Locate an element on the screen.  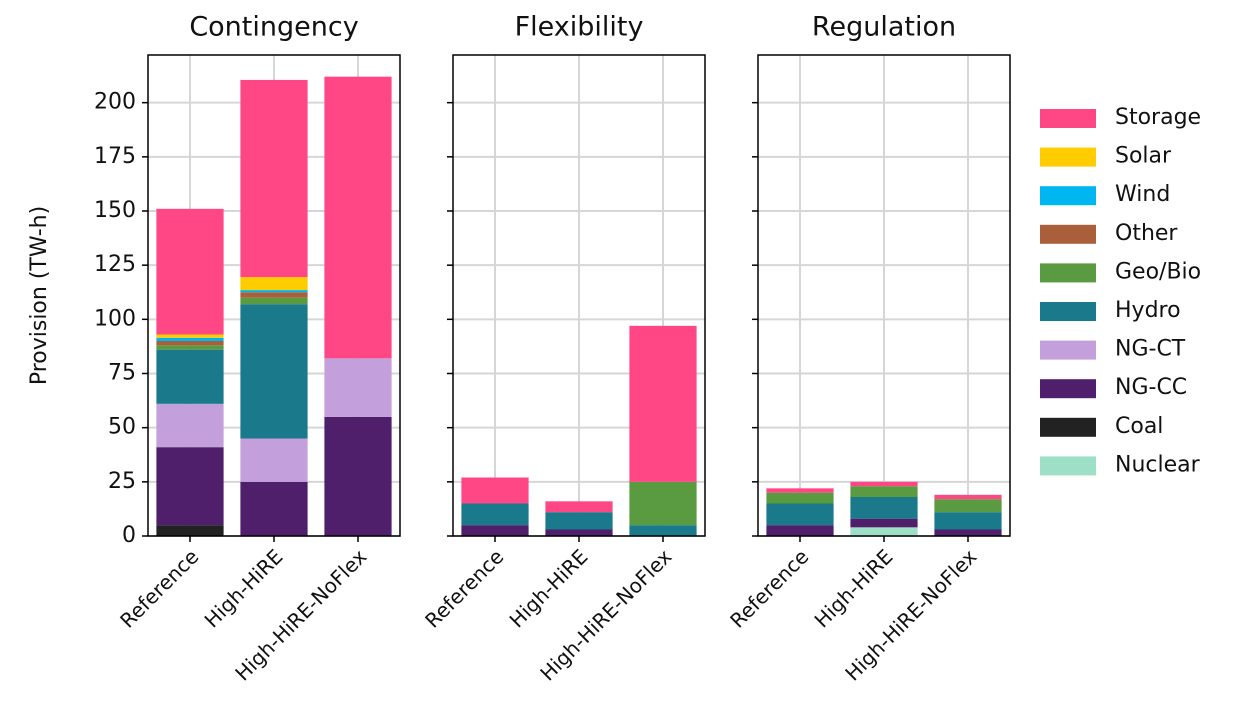
legend-label: Storage is located at coordinates (1158, 117).